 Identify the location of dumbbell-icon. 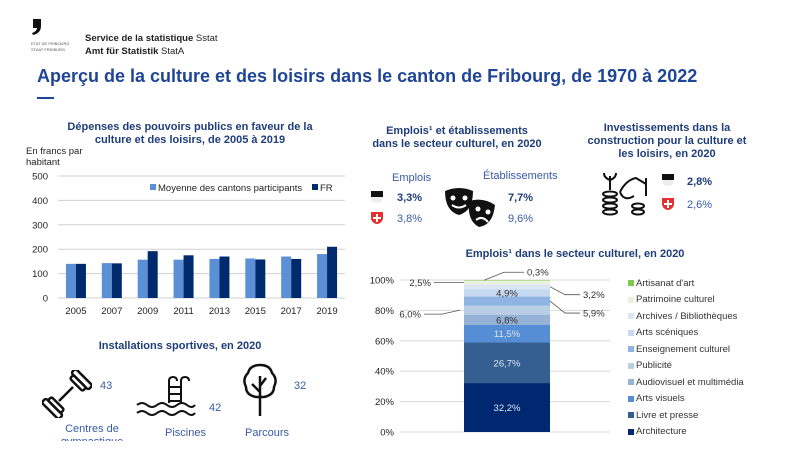
(67, 394).